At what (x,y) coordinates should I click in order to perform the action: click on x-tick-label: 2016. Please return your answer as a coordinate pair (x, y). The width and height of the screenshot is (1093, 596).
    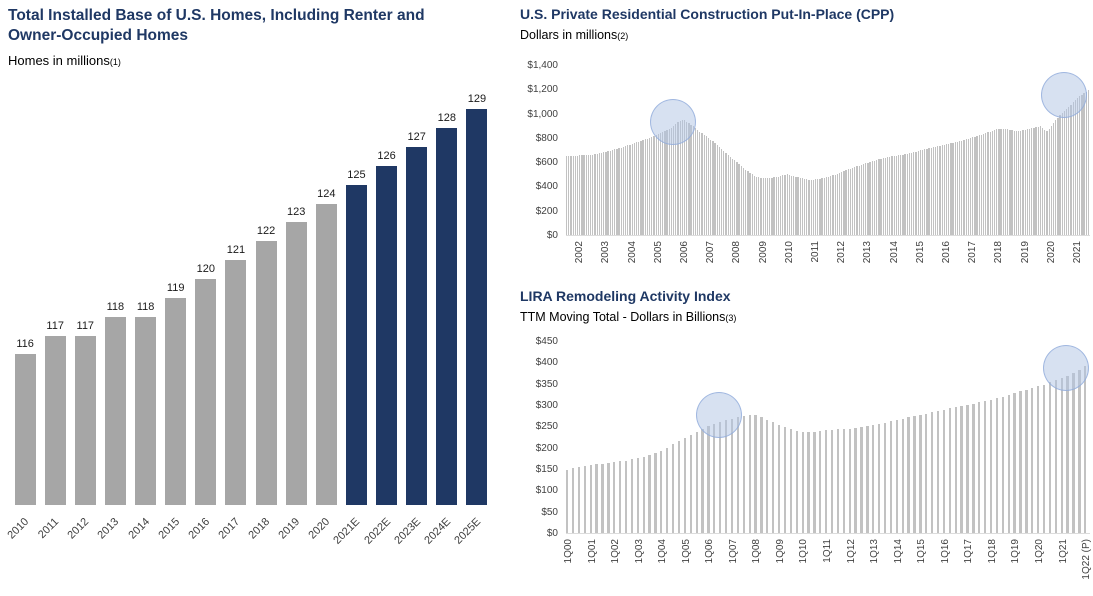
    Looking at the image, I should click on (946, 252).